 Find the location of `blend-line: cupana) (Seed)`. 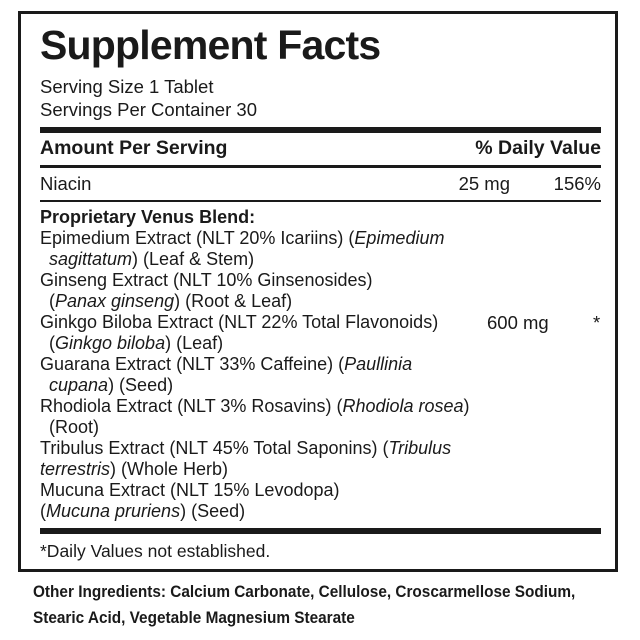

blend-line: cupana) (Seed) is located at coordinates (250, 385).